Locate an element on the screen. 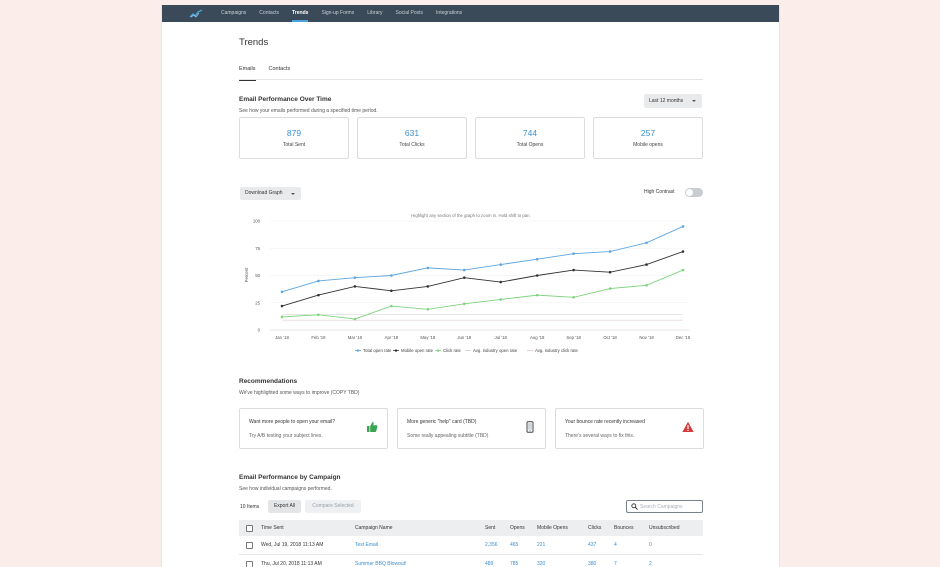 Image resolution: width=940 pixels, height=567 pixels. cell-mobile-opens: 320 is located at coordinates (541, 564).